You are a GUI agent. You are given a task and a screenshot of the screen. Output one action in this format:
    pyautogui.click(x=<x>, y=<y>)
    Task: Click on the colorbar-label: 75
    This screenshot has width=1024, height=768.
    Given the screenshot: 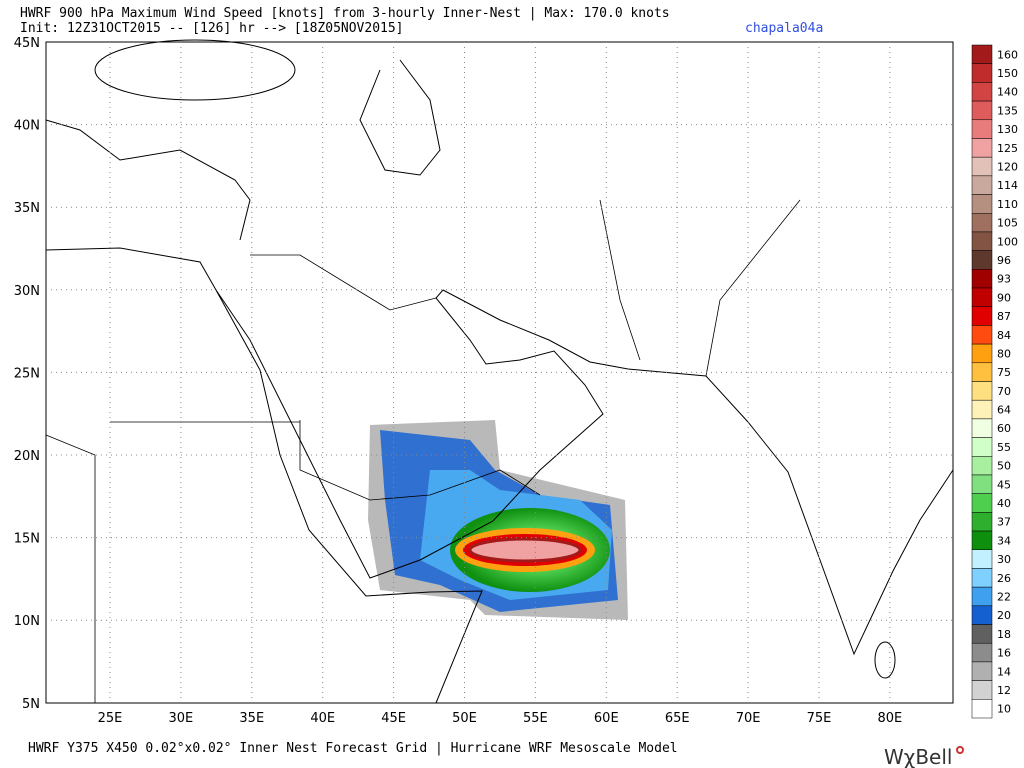 What is the action you would take?
    pyautogui.click(x=1004, y=372)
    